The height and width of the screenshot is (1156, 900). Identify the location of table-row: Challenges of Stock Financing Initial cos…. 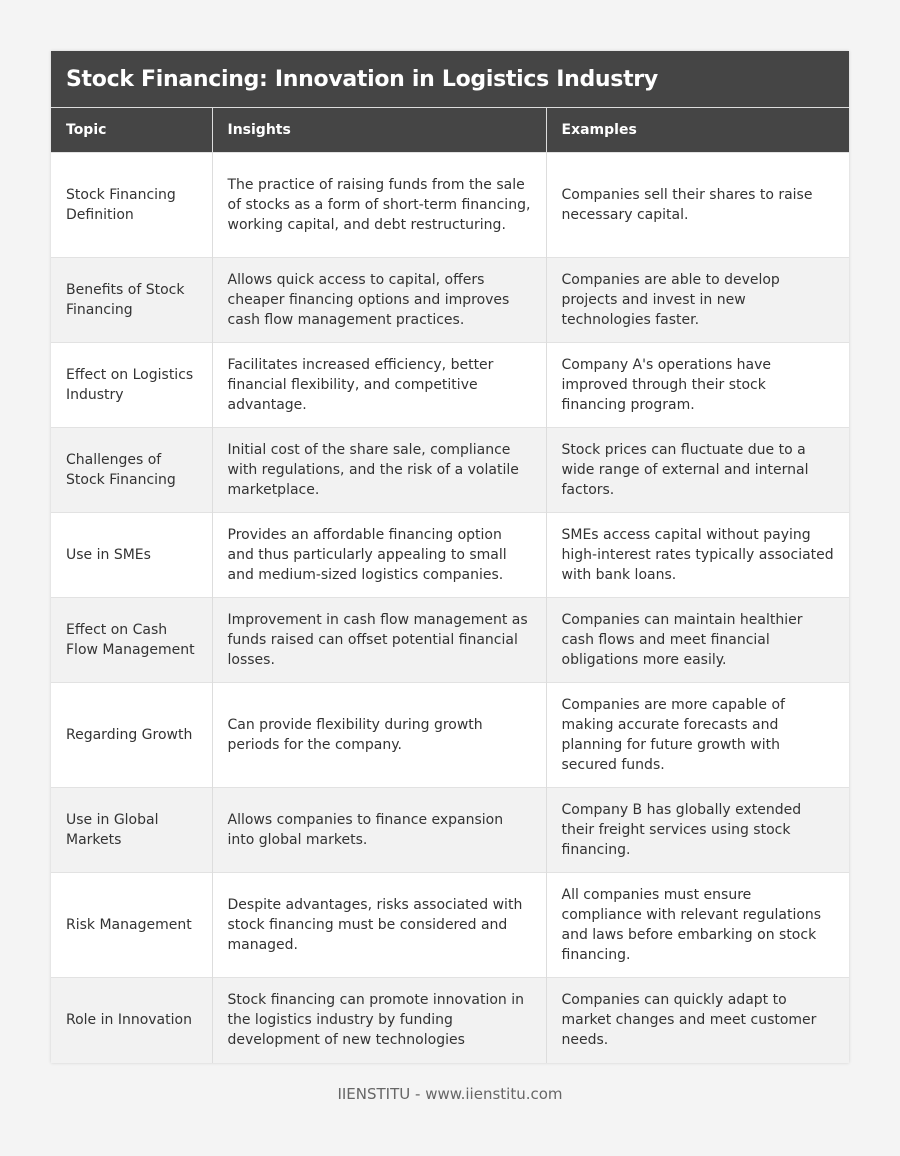
(450, 470).